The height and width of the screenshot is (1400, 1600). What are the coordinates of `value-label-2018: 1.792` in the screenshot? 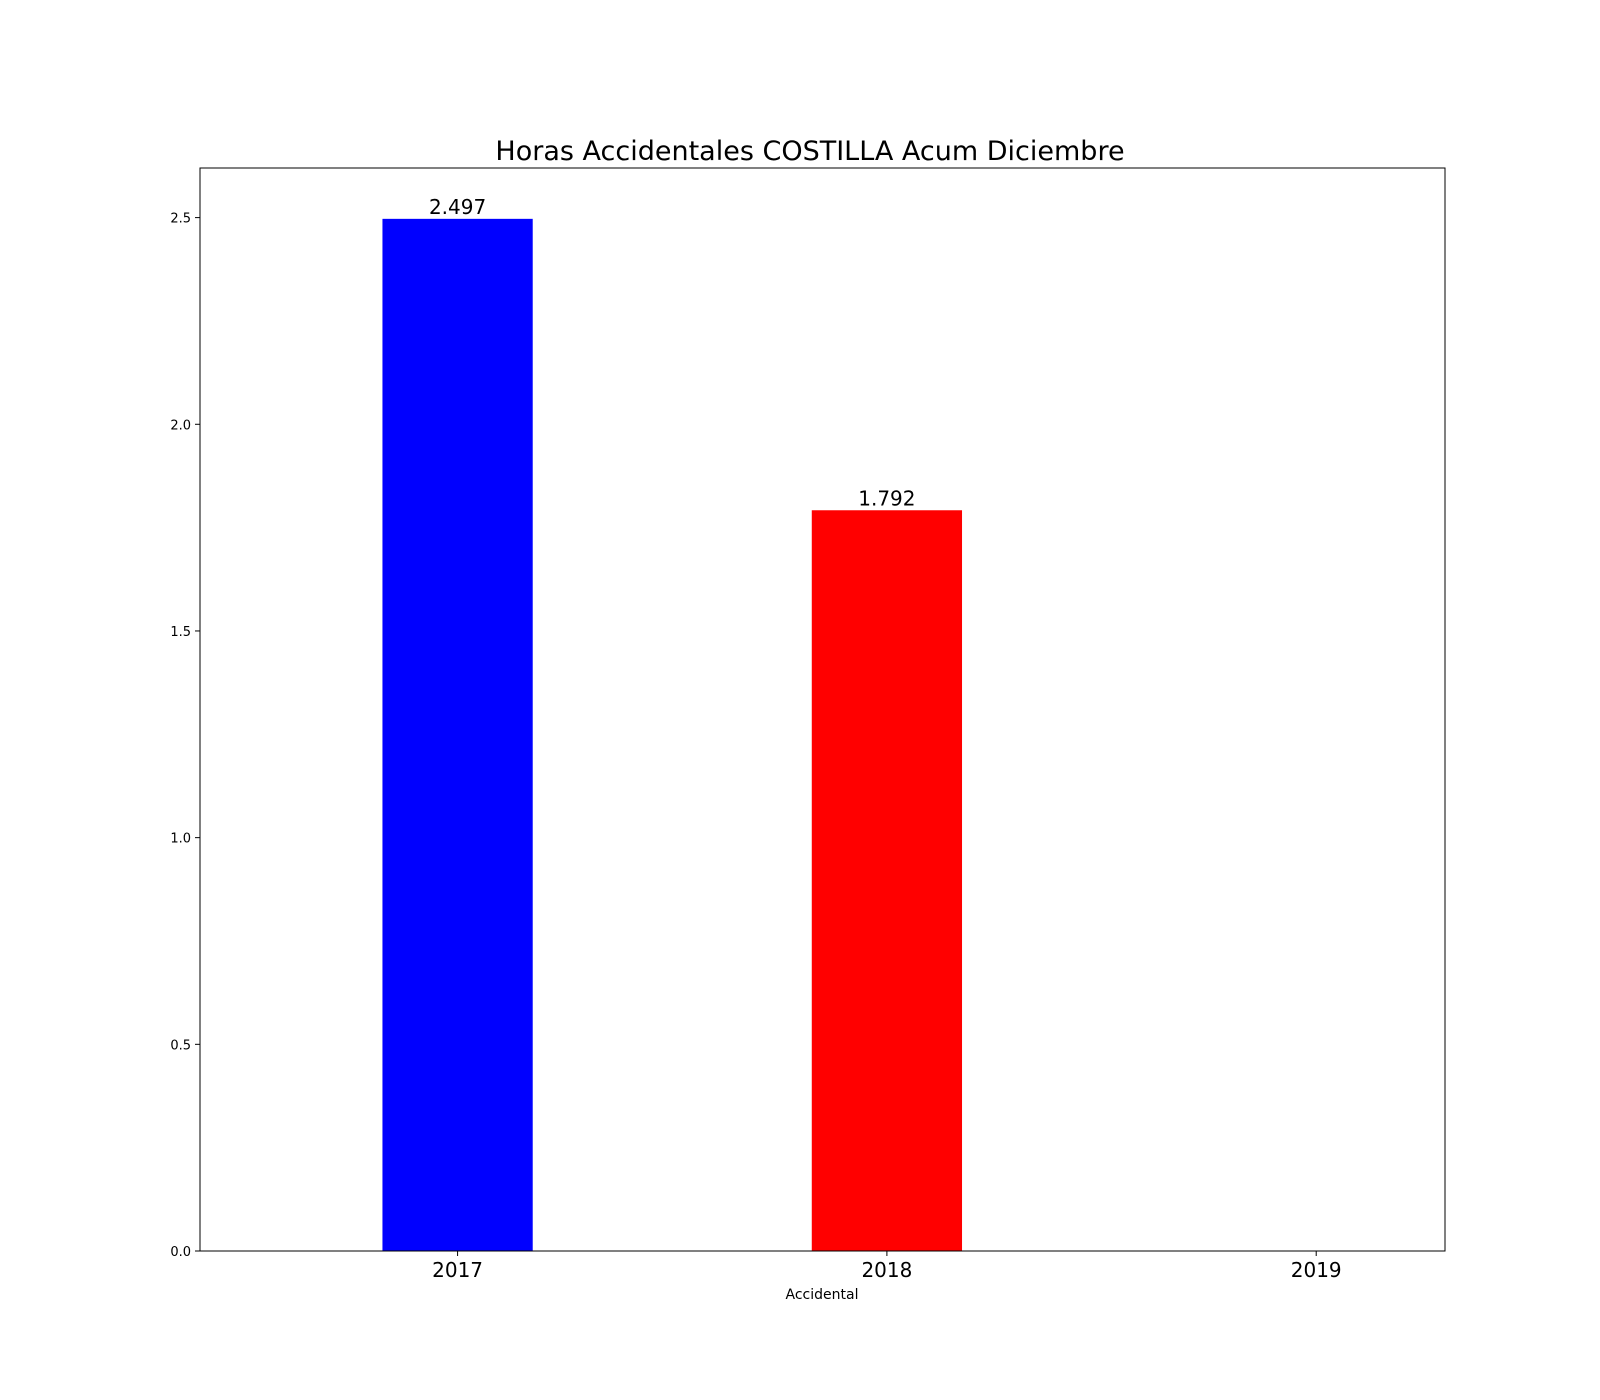 It's located at (886, 498).